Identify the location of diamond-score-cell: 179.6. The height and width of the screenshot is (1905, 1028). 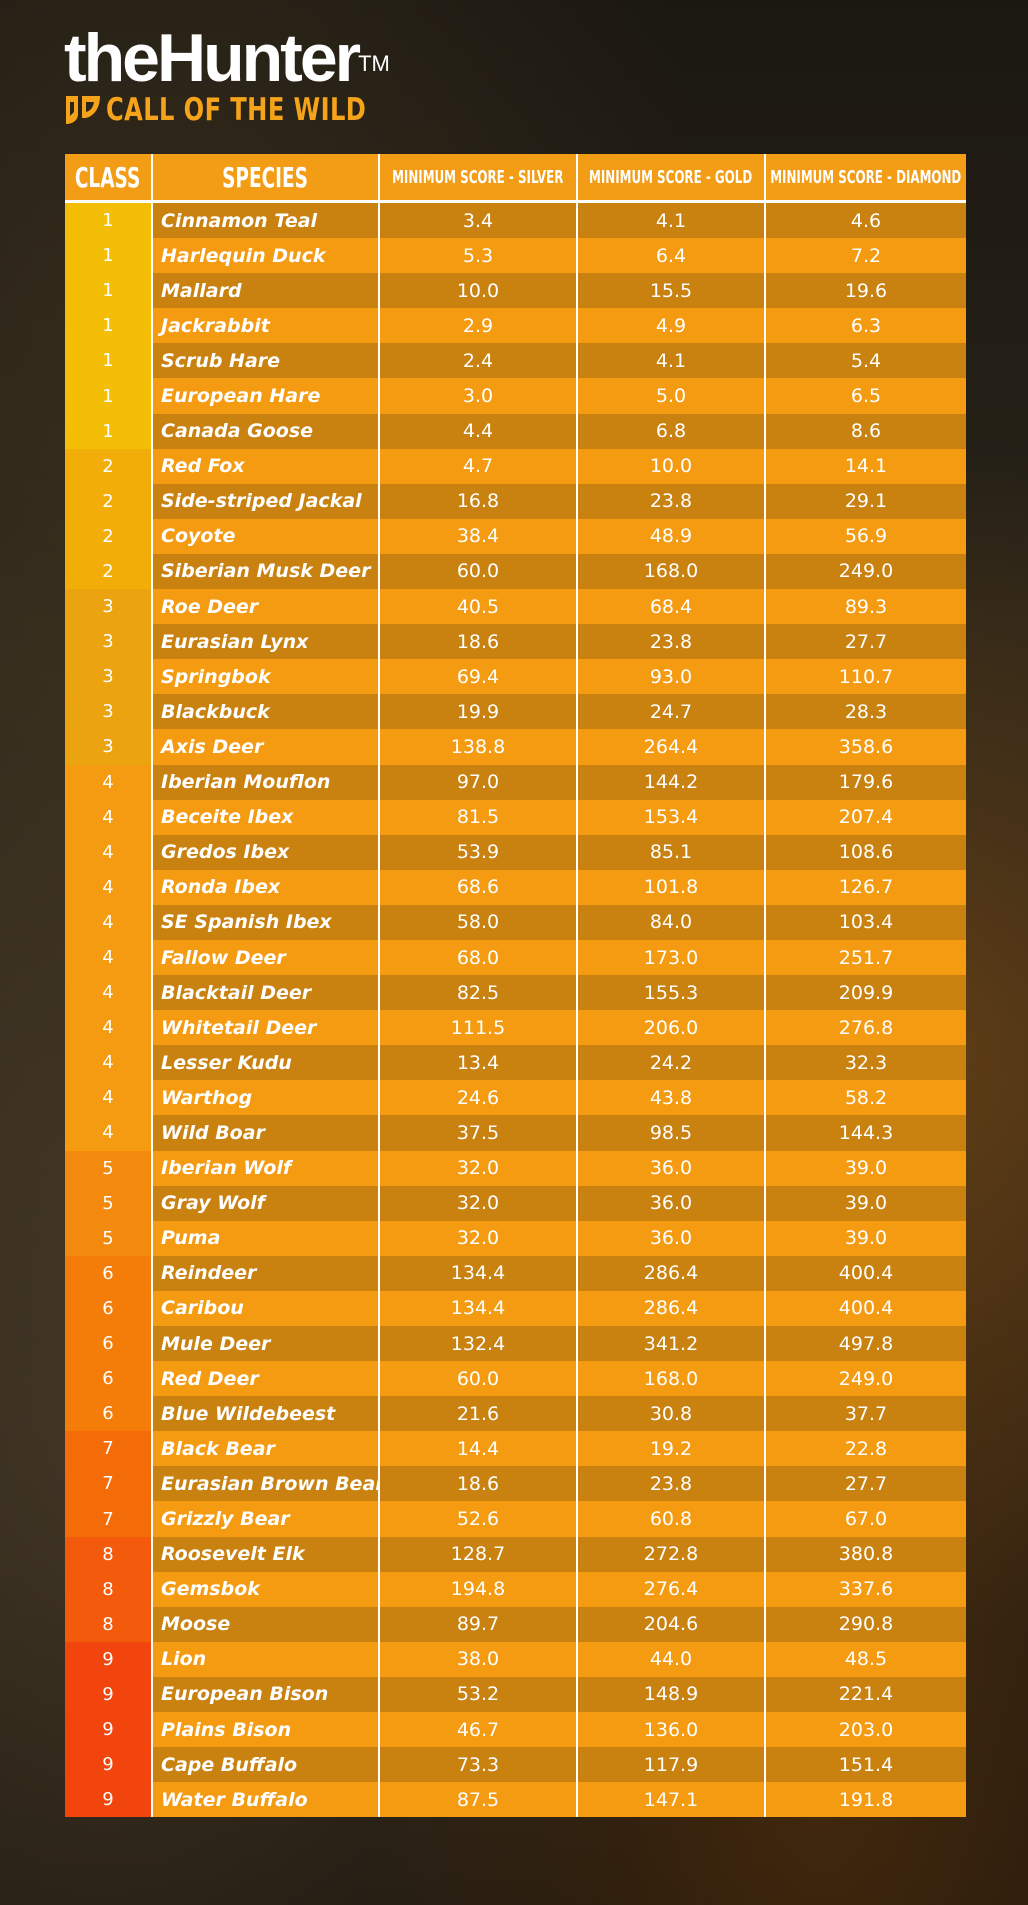
(866, 782).